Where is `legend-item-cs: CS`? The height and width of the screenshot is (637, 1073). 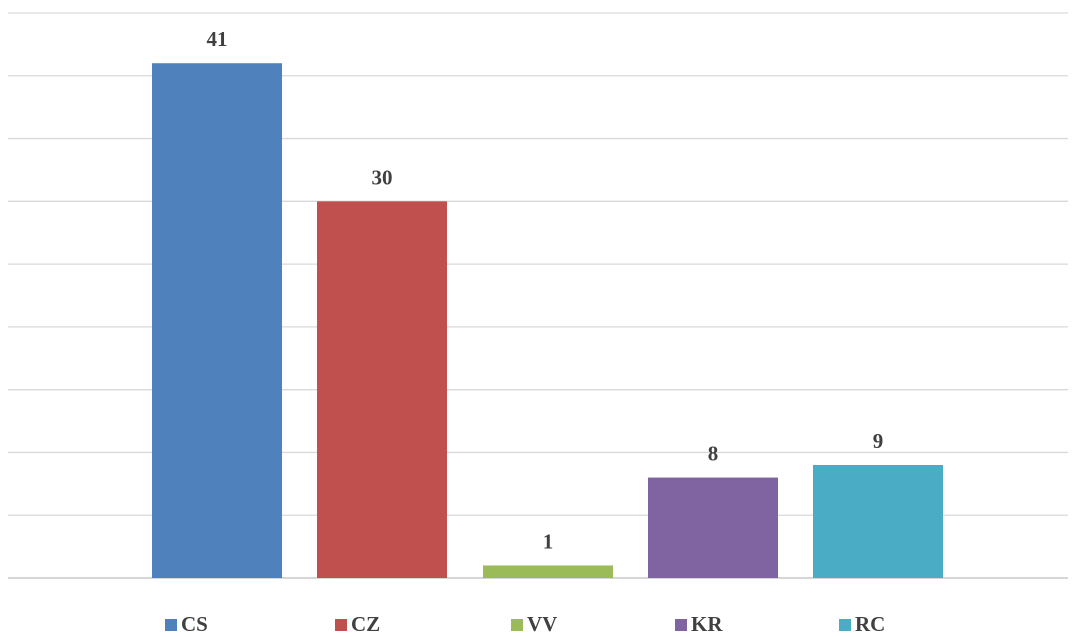
legend-item-cs: CS is located at coordinates (186, 624).